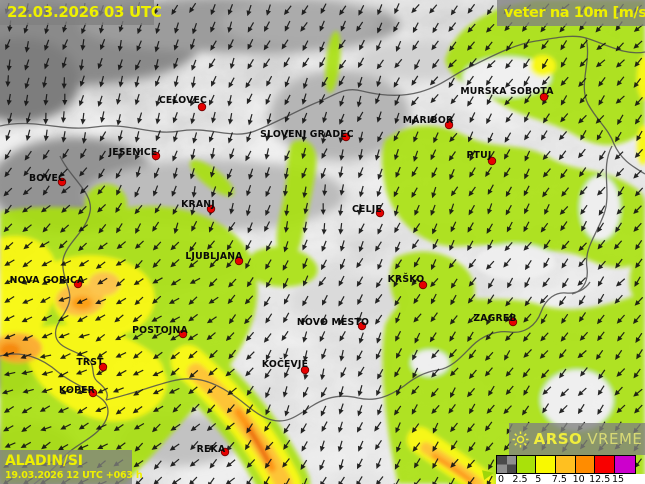  What do you see at coordinates (566, 464) in the screenshot?
I see `legend-cell` at bounding box center [566, 464].